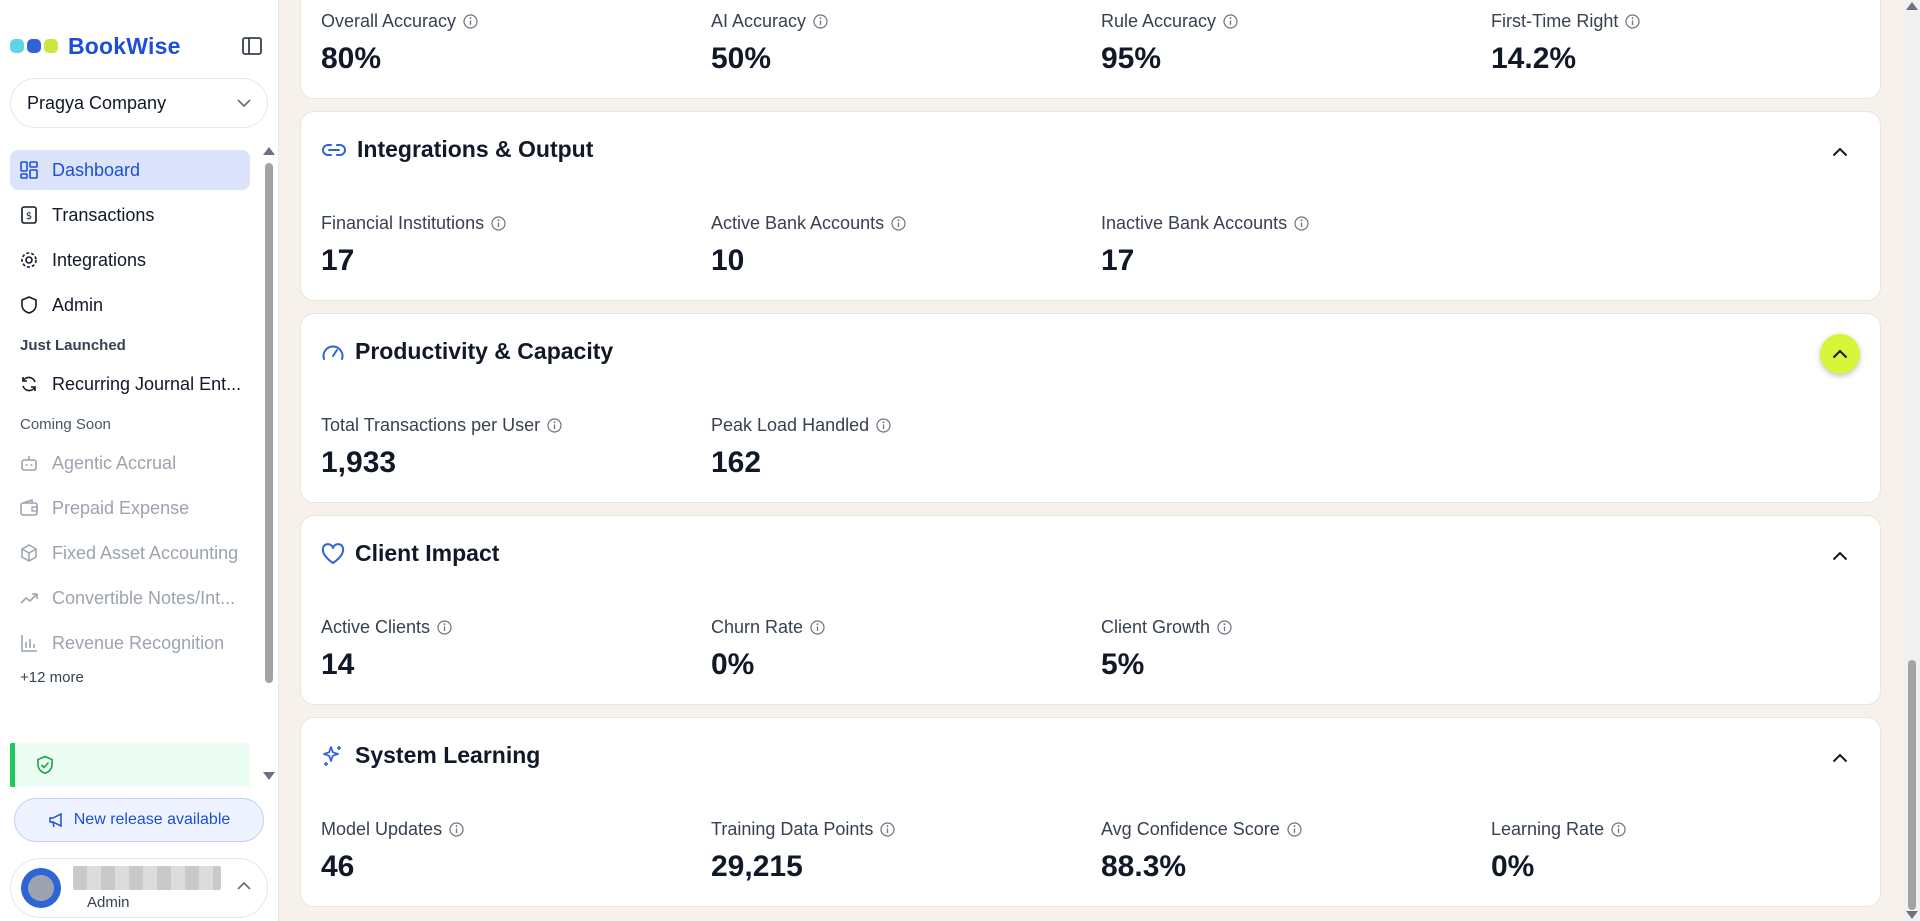 The image size is (1920, 921). I want to click on metric-label: Training Data Points, so click(792, 829).